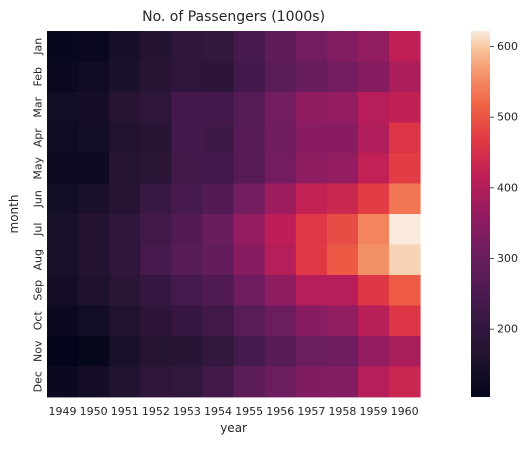 The height and width of the screenshot is (449, 532). What do you see at coordinates (311, 411) in the screenshot?
I see `x-tick-label: 1957` at bounding box center [311, 411].